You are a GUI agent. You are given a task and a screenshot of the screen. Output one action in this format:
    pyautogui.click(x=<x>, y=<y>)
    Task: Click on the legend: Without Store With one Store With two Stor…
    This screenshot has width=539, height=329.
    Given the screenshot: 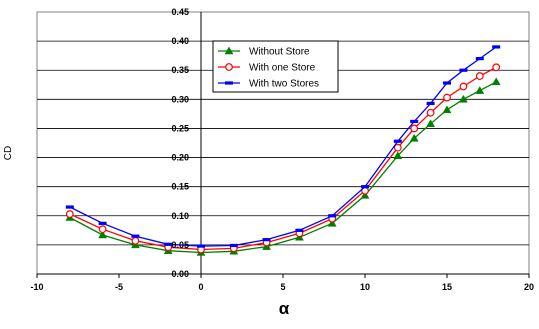 What is the action you would take?
    pyautogui.click(x=275, y=66)
    